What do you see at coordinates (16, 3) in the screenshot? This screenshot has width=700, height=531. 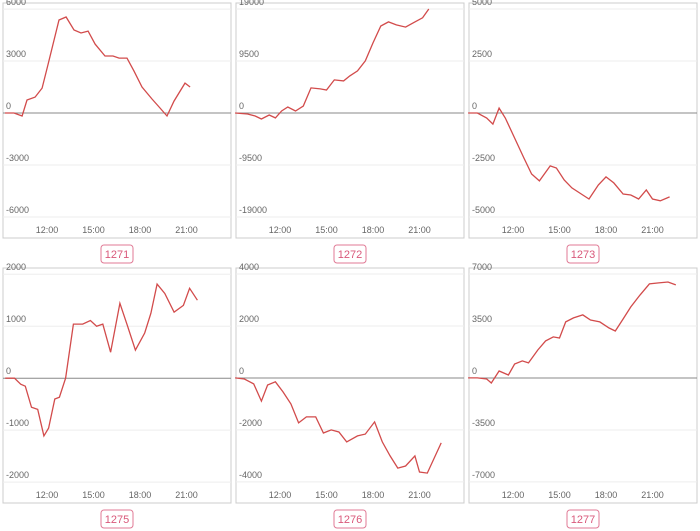 I see `y-tick-label: 6000` at bounding box center [16, 3].